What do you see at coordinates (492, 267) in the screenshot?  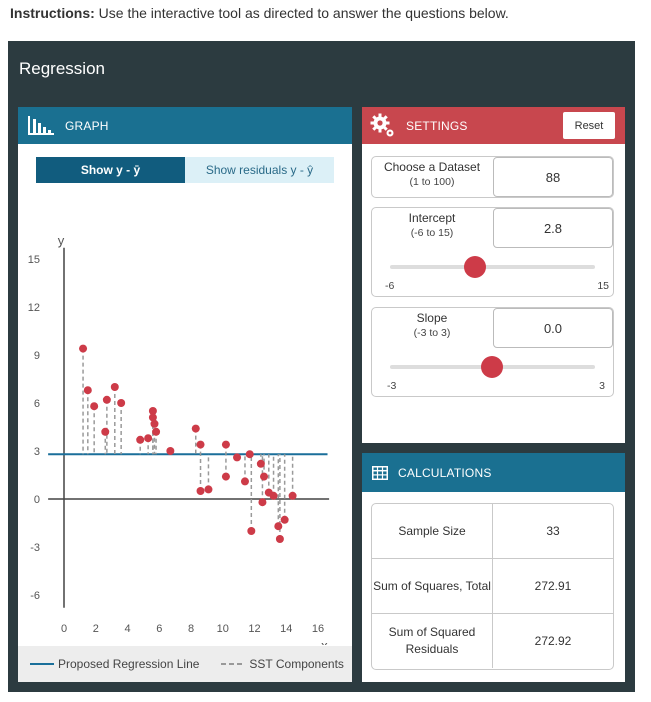 I see `intercept-slider-track` at bounding box center [492, 267].